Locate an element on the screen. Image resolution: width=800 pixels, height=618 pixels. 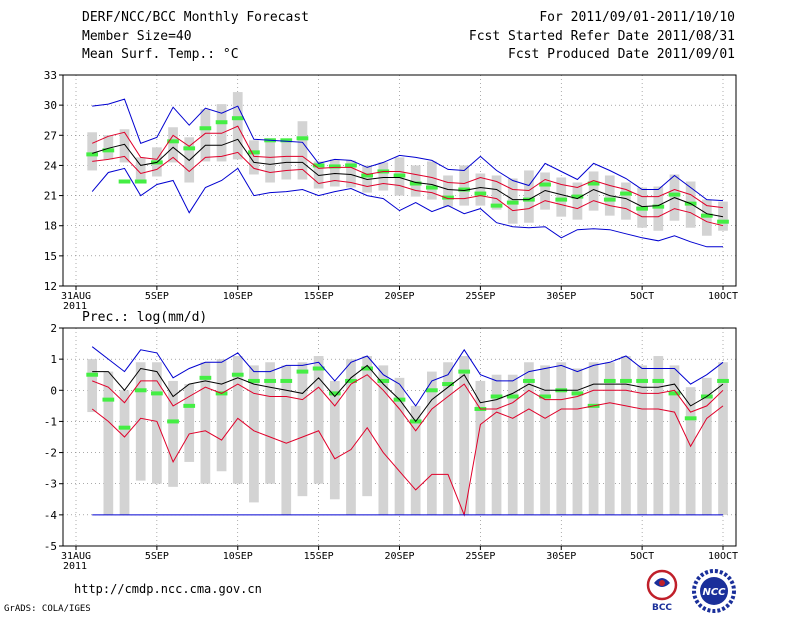
y-tick-label: -2 is located at coordinates (50, 453).